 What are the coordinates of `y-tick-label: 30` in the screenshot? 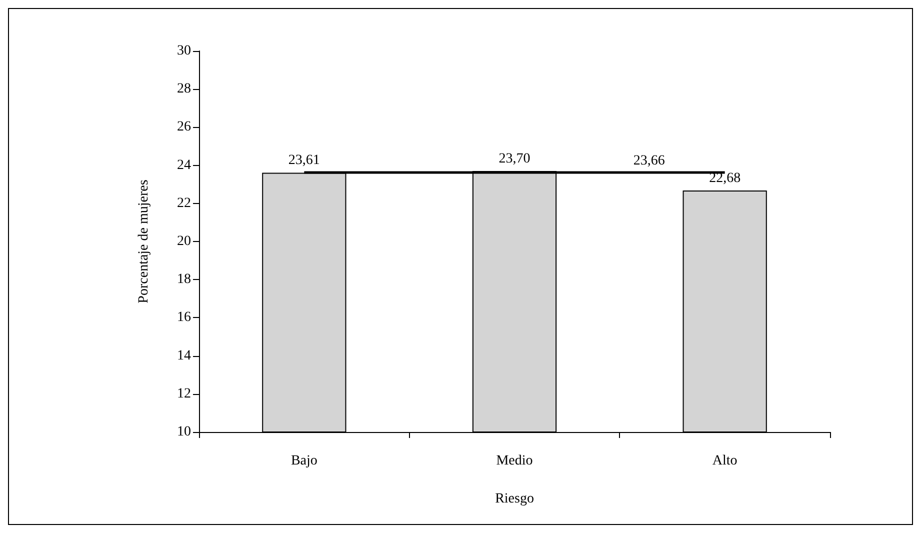 It's located at (184, 51).